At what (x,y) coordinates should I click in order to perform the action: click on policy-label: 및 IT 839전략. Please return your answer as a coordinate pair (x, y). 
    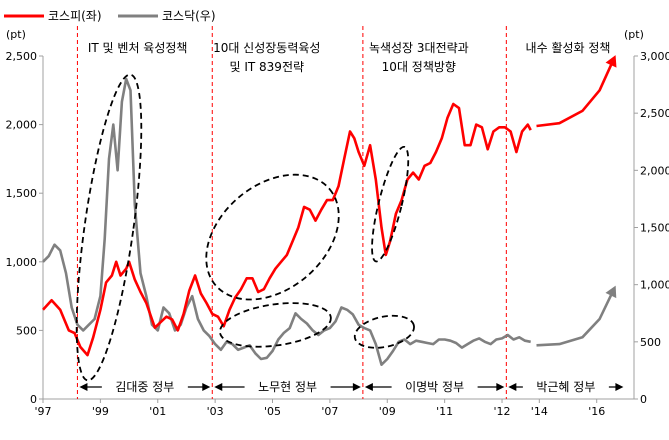
    Looking at the image, I should click on (267, 67).